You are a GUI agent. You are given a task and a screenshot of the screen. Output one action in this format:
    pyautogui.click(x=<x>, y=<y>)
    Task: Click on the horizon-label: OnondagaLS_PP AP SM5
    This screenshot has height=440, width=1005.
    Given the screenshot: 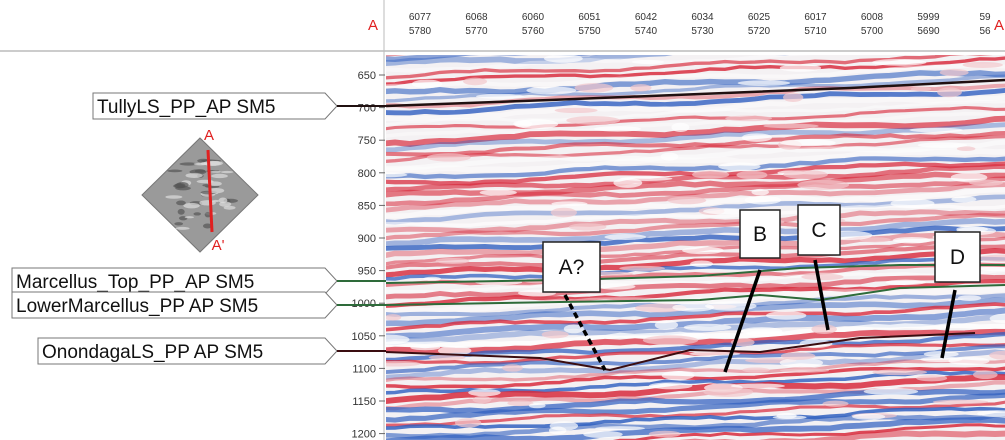 What is the action you would take?
    pyautogui.click(x=152, y=352)
    